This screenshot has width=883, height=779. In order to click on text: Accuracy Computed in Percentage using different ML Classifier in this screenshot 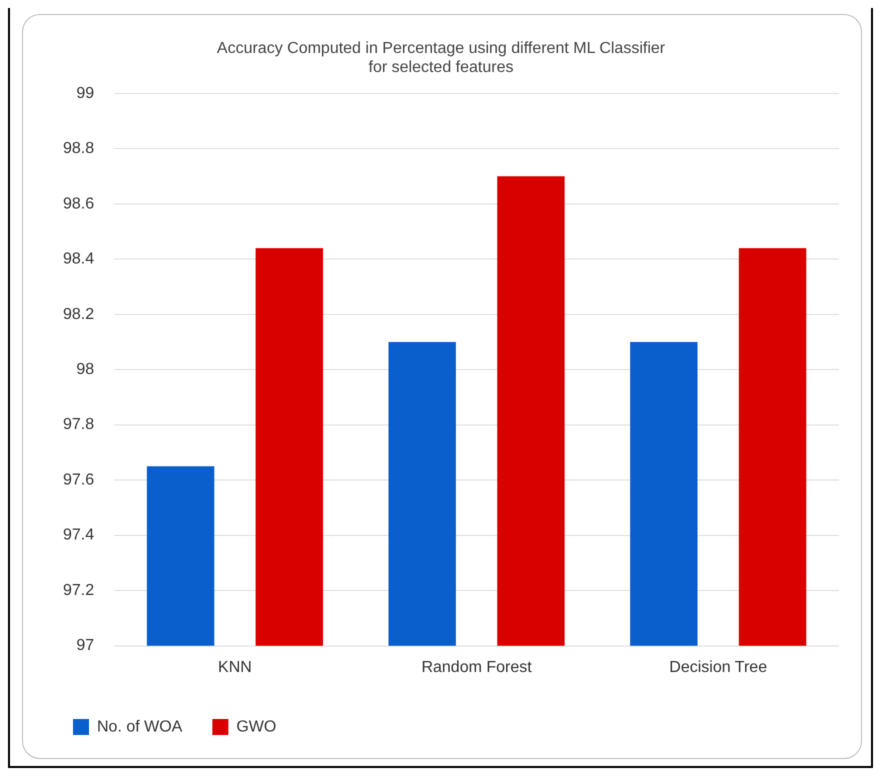, I will do `click(441, 49)`.